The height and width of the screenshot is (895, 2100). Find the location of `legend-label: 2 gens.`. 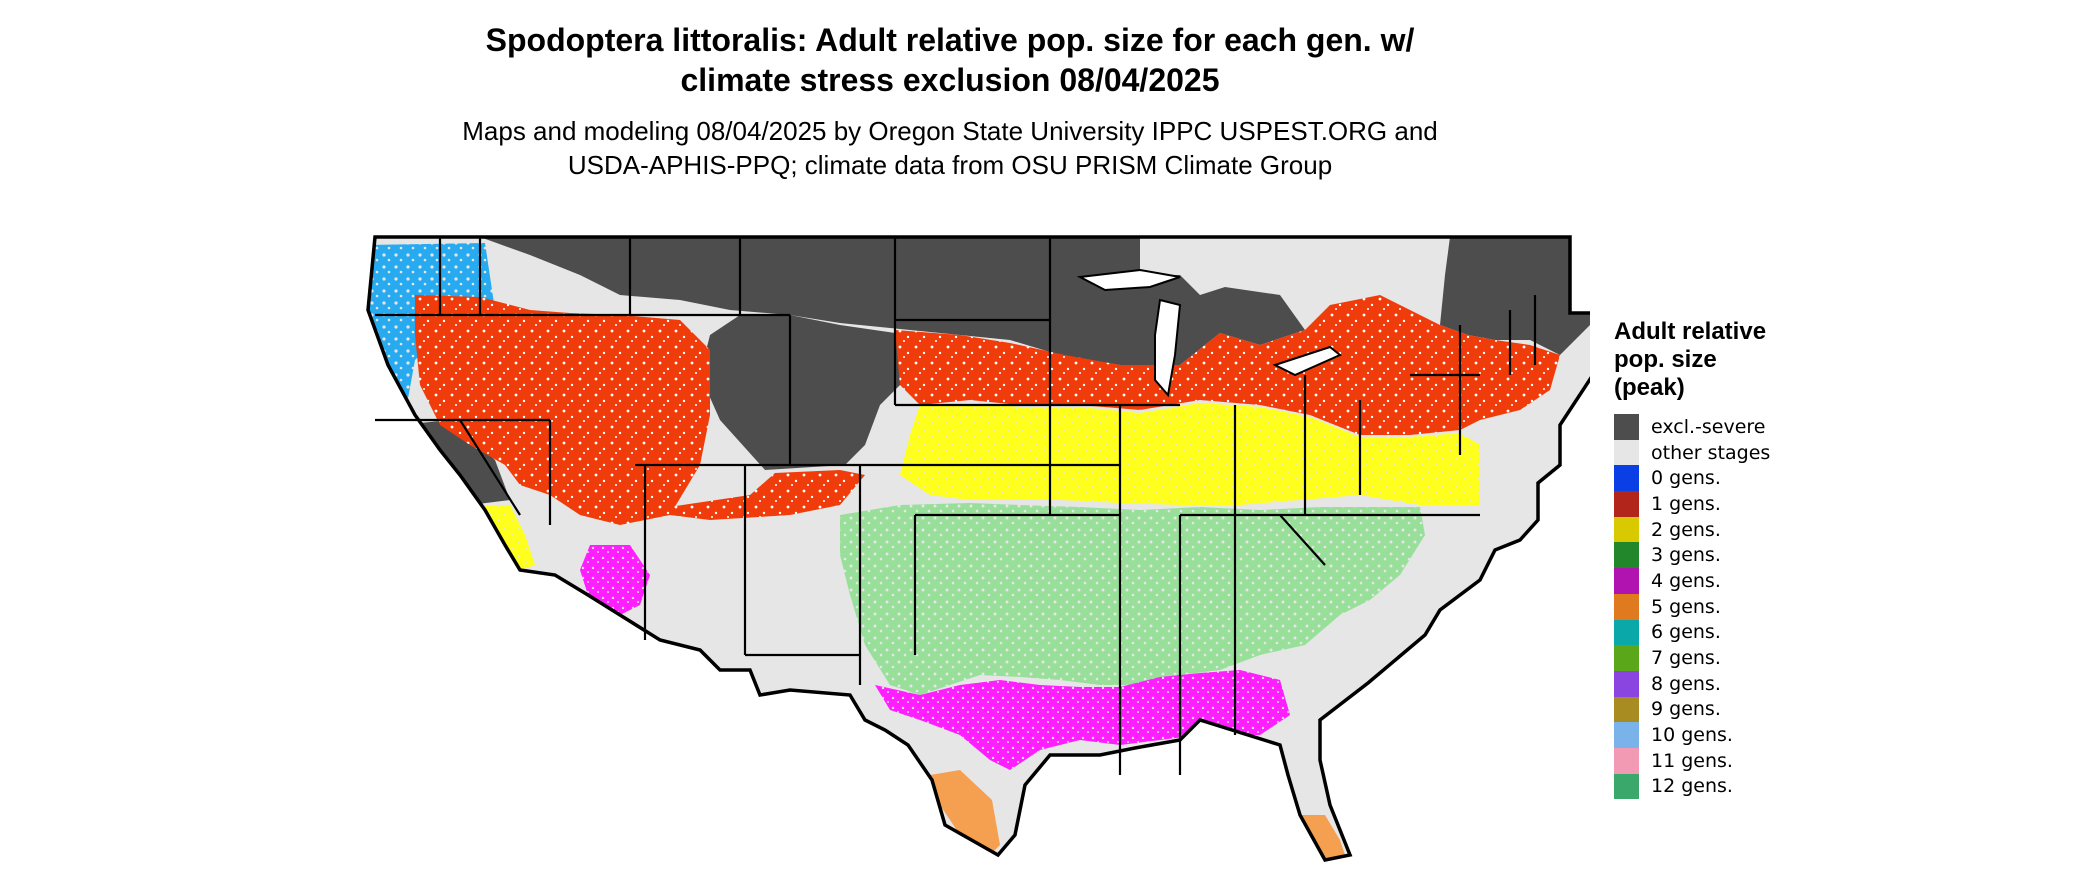

legend-label: 2 gens. is located at coordinates (1686, 529).